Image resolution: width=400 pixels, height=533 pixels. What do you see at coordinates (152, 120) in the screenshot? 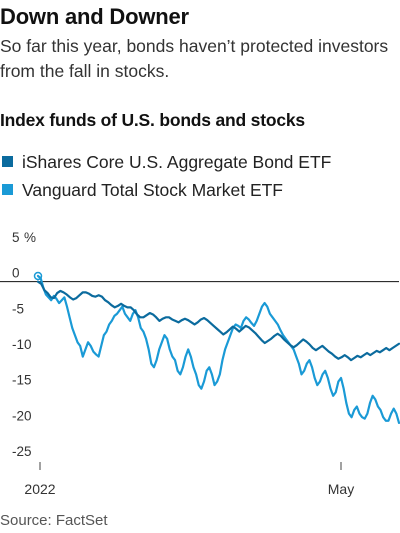
I see `chart-heading: Index funds of U.S. bonds and stocks` at bounding box center [152, 120].